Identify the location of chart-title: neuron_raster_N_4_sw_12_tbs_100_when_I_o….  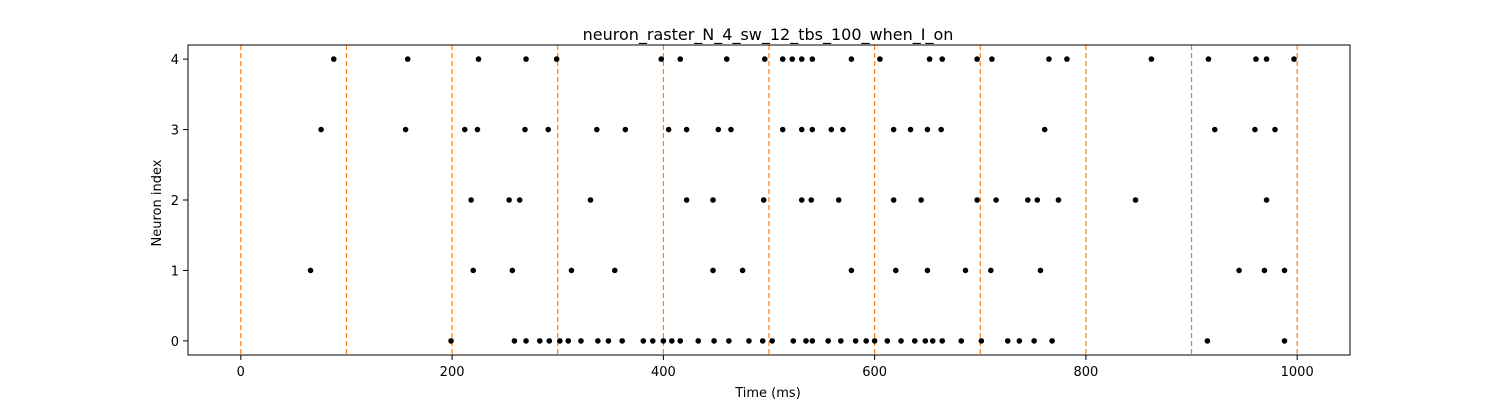
(768, 35).